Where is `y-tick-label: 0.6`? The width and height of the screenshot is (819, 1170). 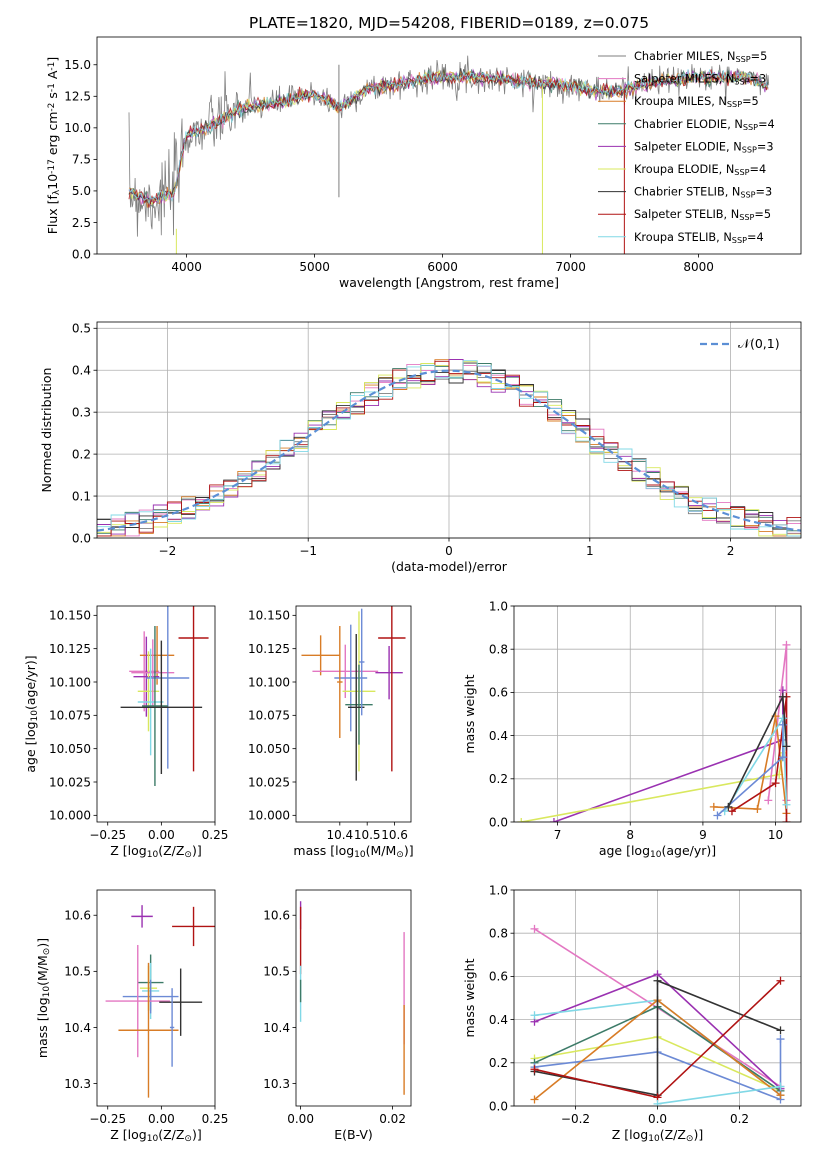
y-tick-label: 0.6 is located at coordinates (498, 693).